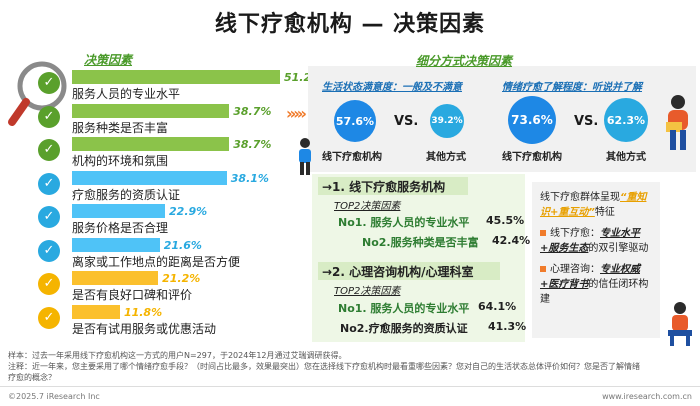 Image resolution: width=700 pixels, height=406 pixels. I want to click on note-point-1: 线下疗愈：专业水平+服务生态的双引擎驱动, so click(596, 241).